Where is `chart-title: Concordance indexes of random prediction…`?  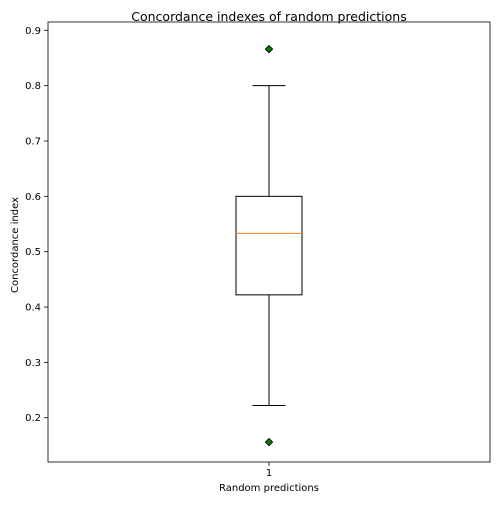
chart-title: Concordance indexes of random prediction… is located at coordinates (268, 16).